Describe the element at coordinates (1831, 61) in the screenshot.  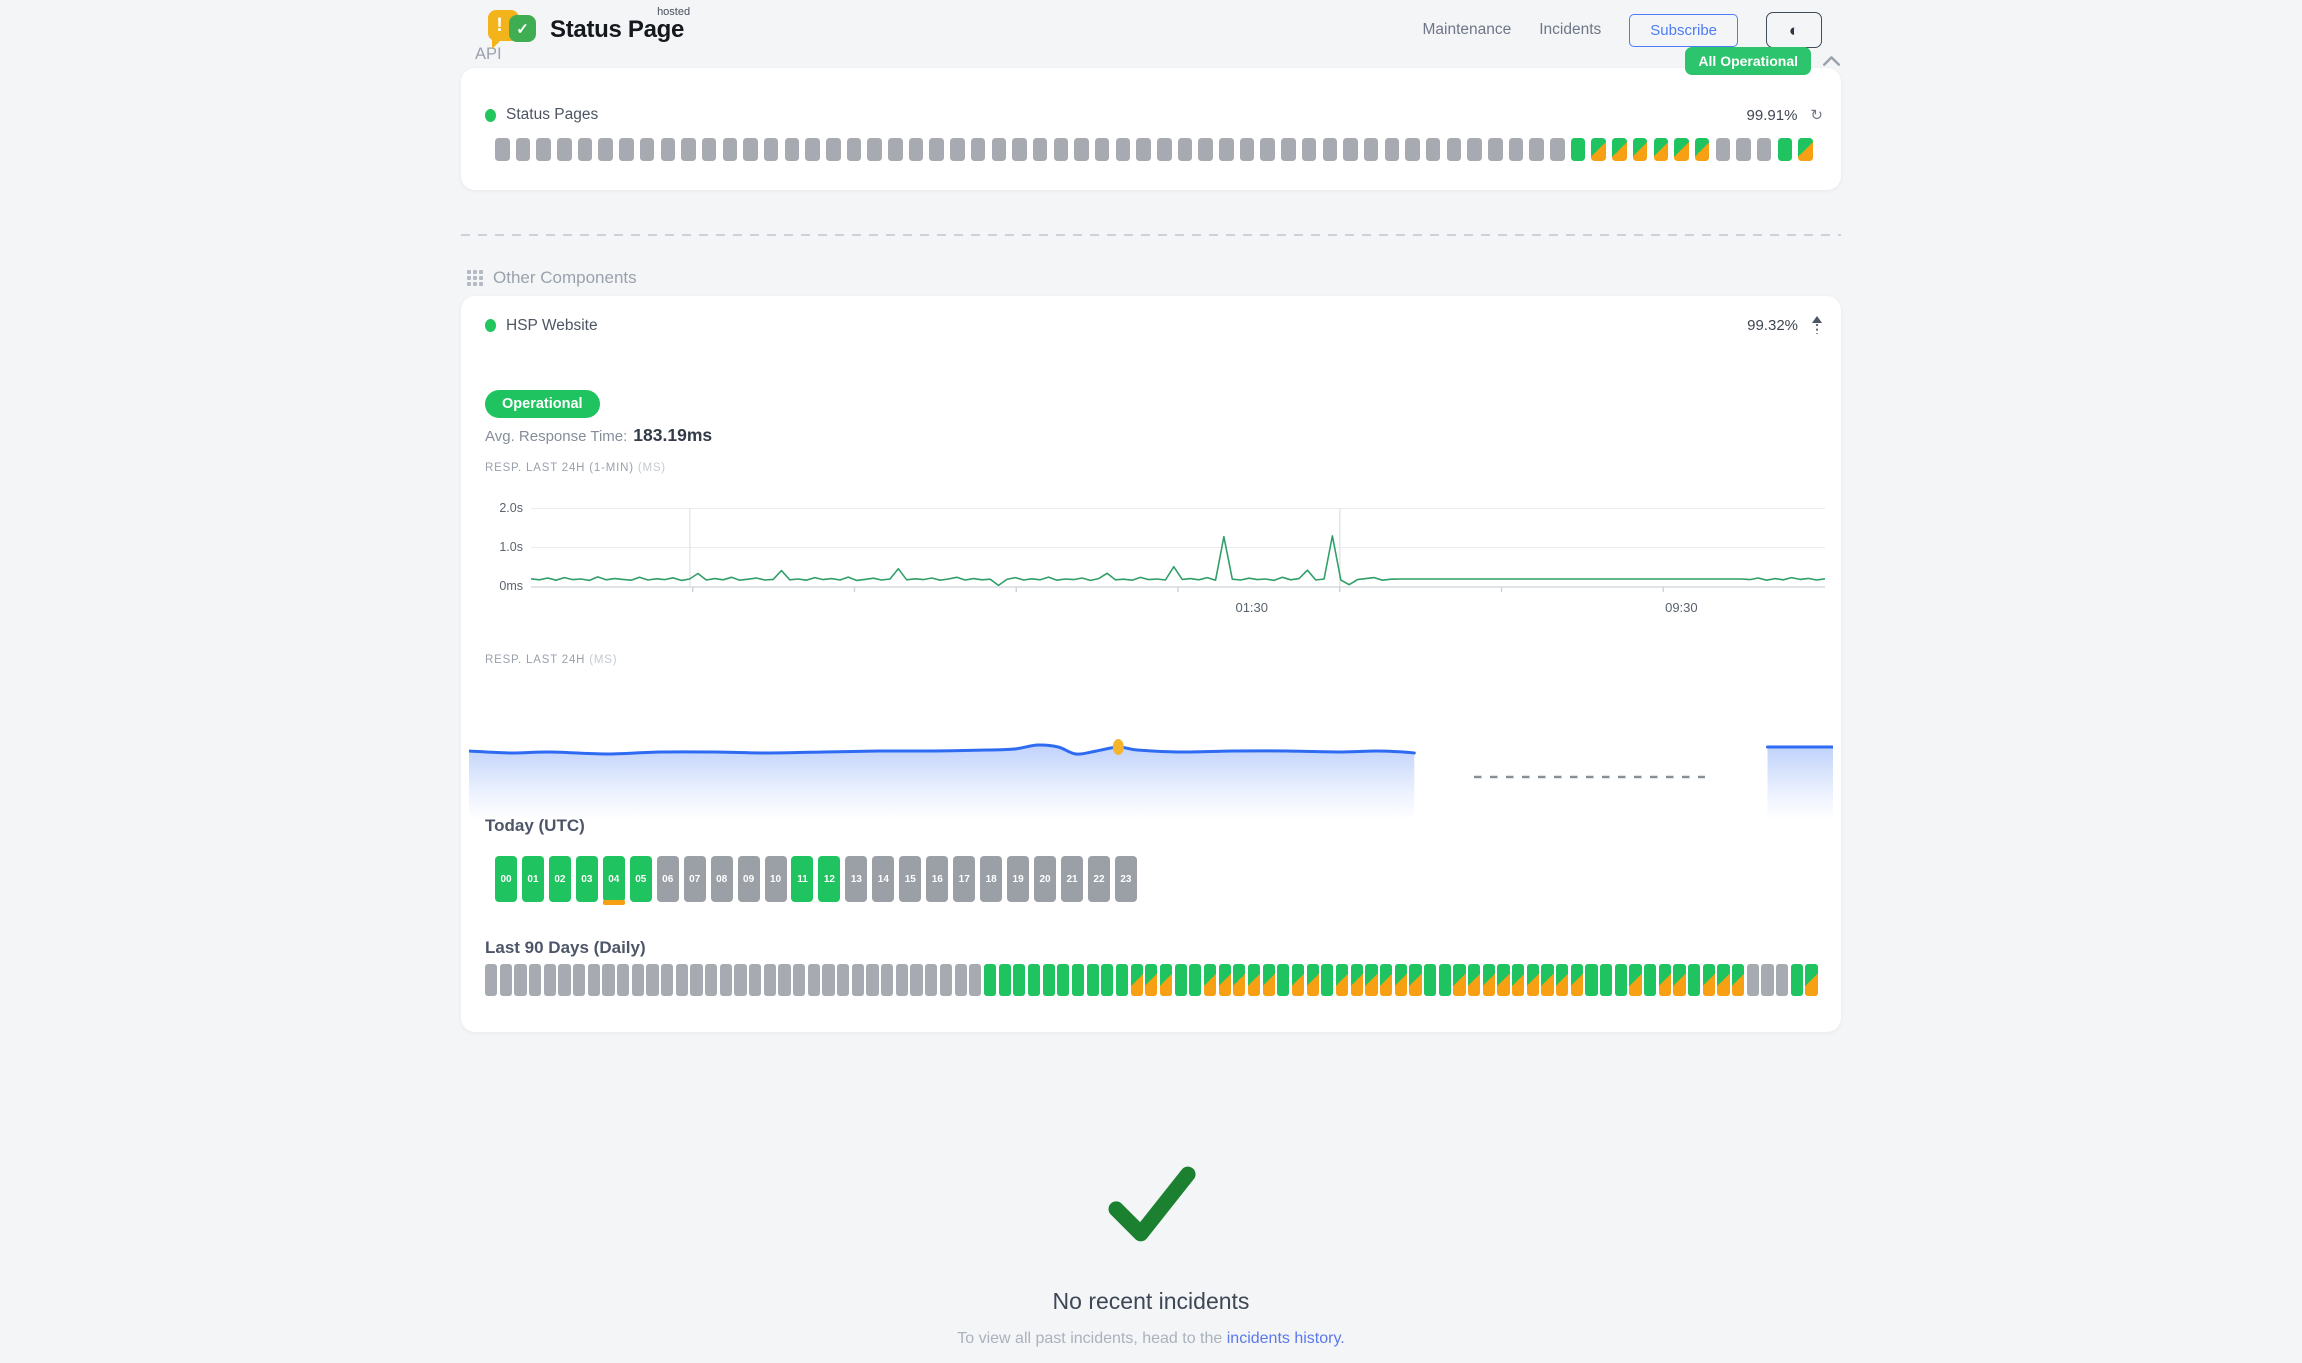
I see `chevron-up-icon` at that location.